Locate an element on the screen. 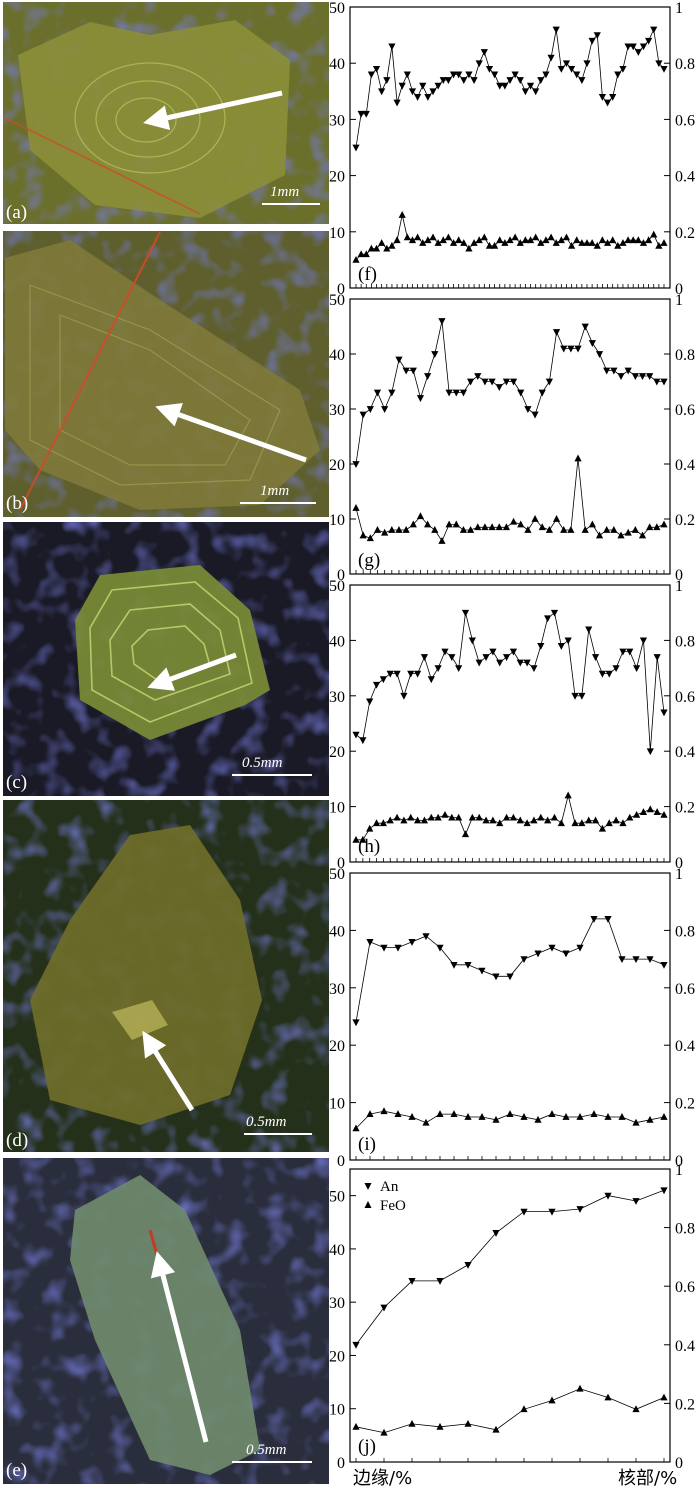 The image size is (700, 1491). plot-frame is located at coordinates (510, 436).